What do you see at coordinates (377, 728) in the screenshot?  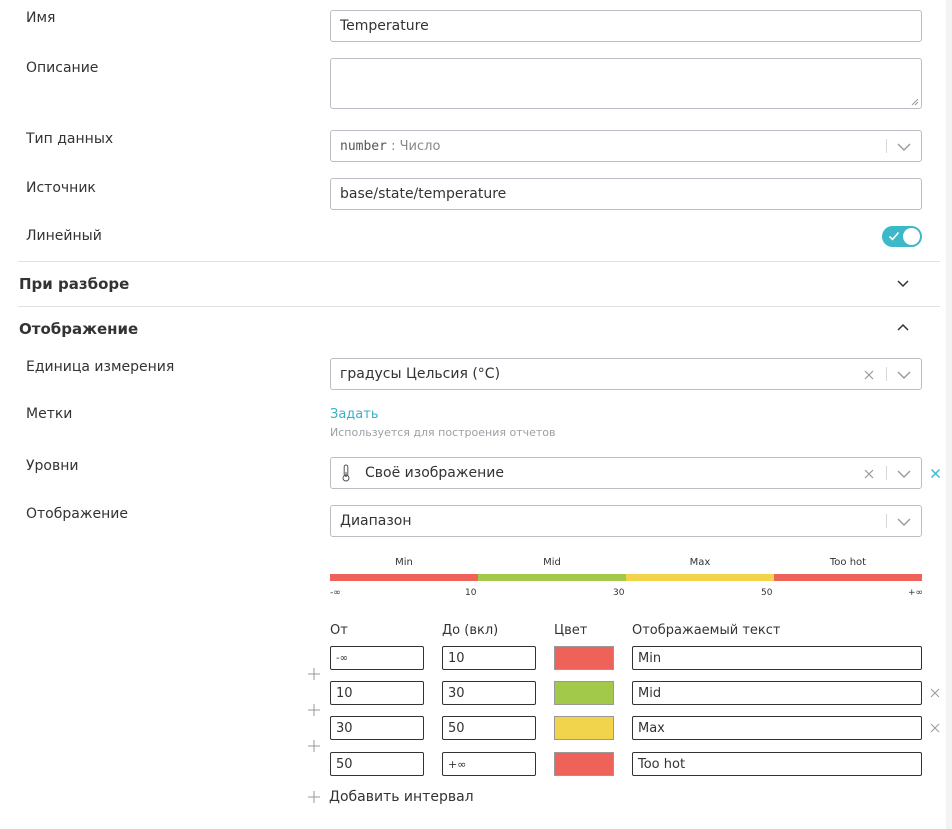 I see `interval-from-input: 30` at bounding box center [377, 728].